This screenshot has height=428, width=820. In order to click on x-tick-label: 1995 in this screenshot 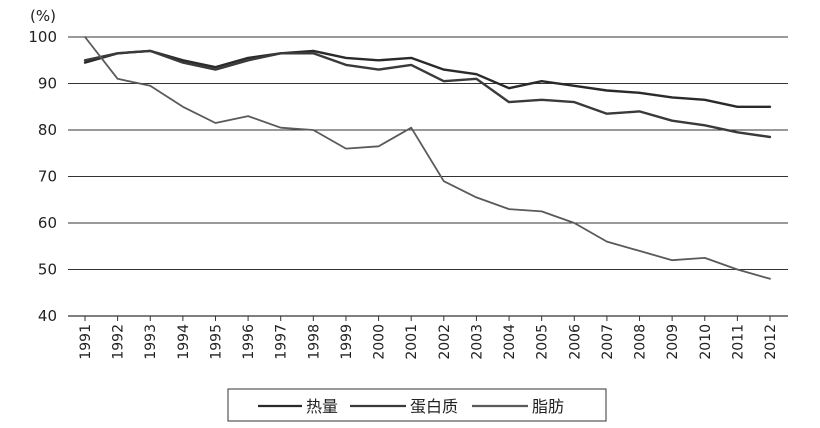, I will do `click(216, 342)`.